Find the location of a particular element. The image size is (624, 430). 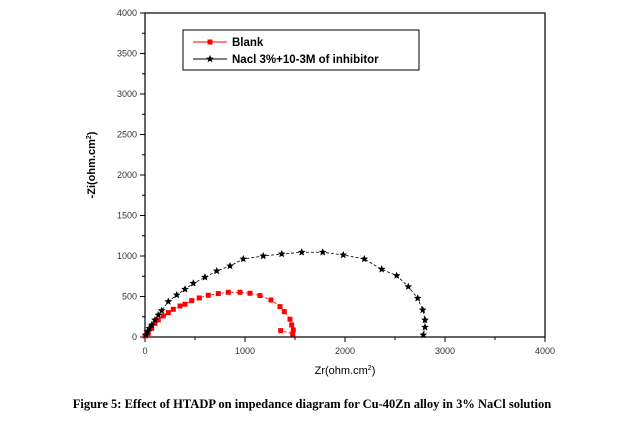

y-tick-label: 3000 is located at coordinates (127, 94).